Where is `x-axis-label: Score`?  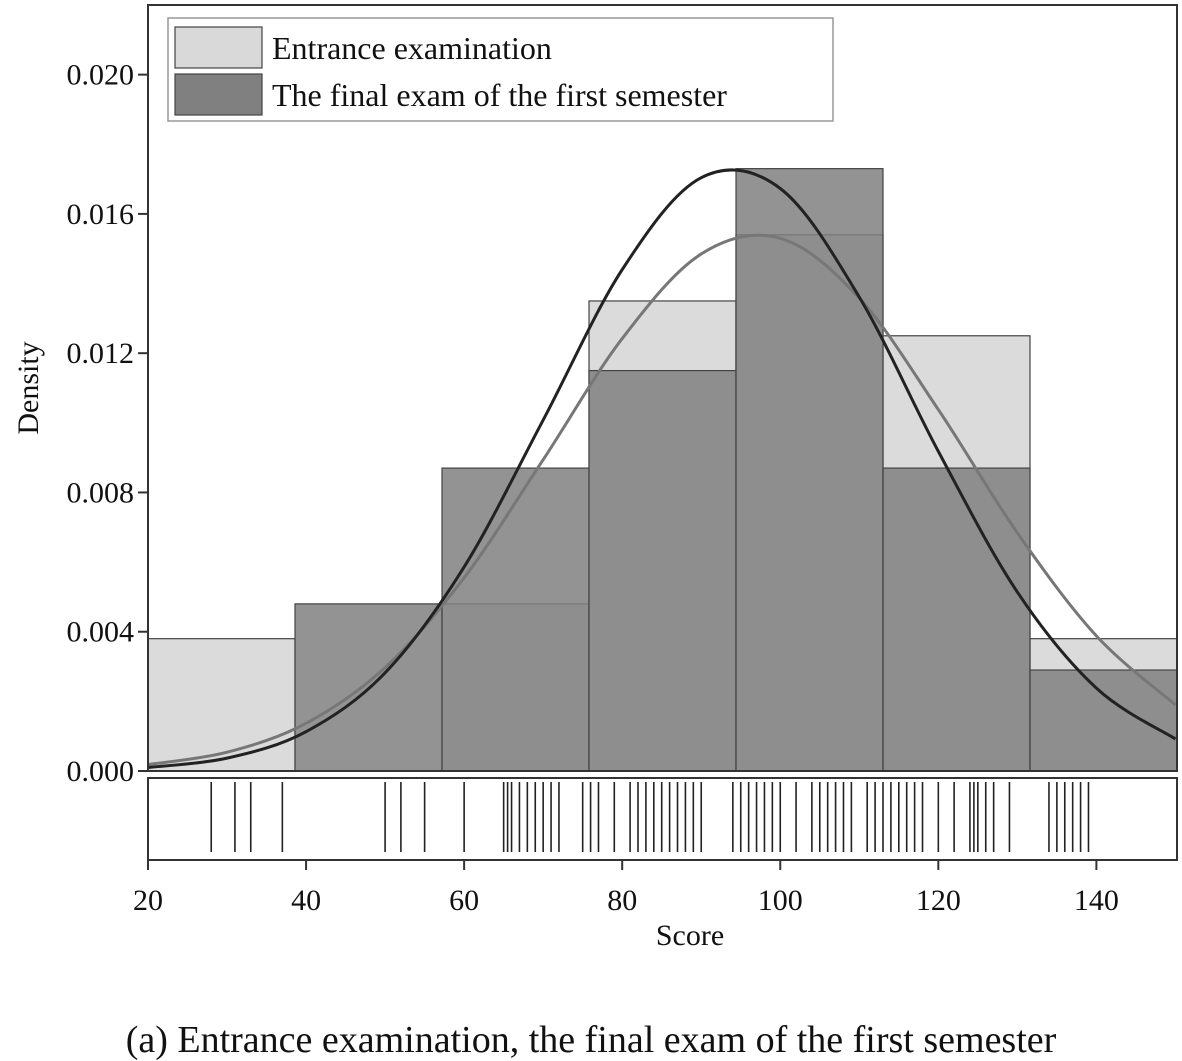 x-axis-label: Score is located at coordinates (690, 935).